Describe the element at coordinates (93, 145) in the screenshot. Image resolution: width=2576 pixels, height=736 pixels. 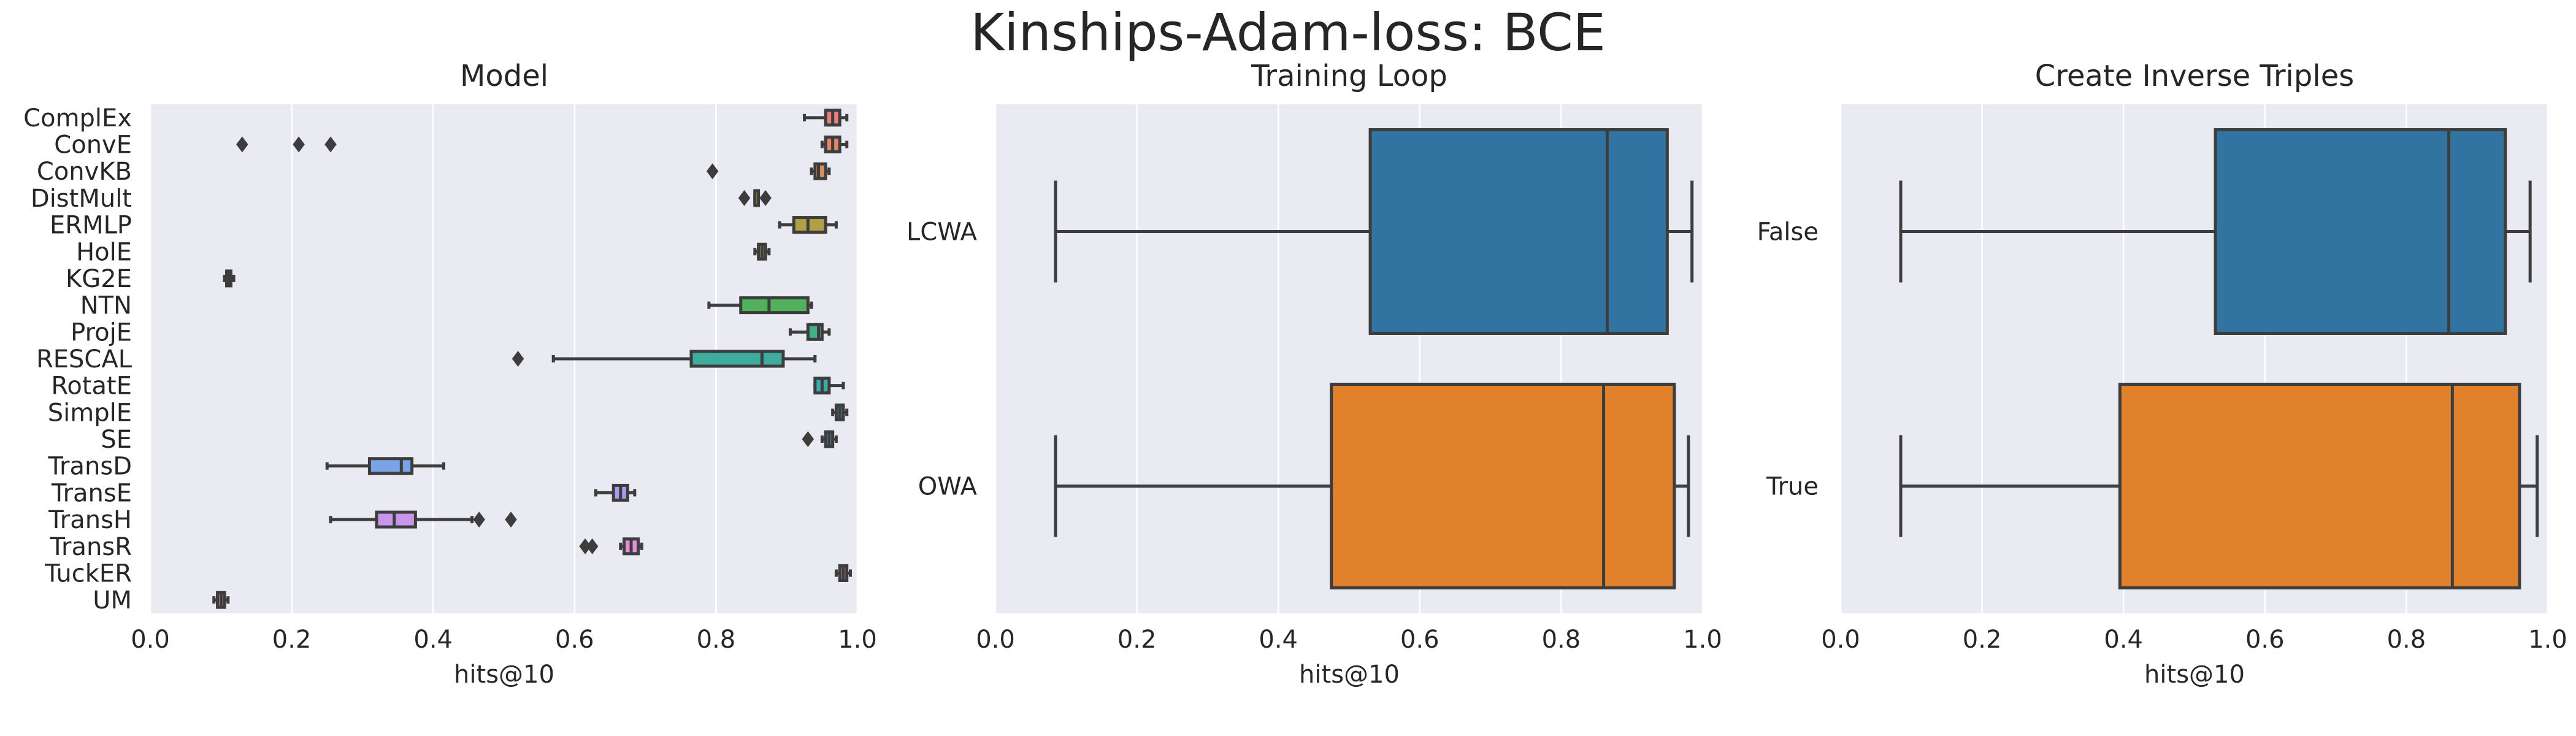
I see `y-tick-label: ConvE` at that location.